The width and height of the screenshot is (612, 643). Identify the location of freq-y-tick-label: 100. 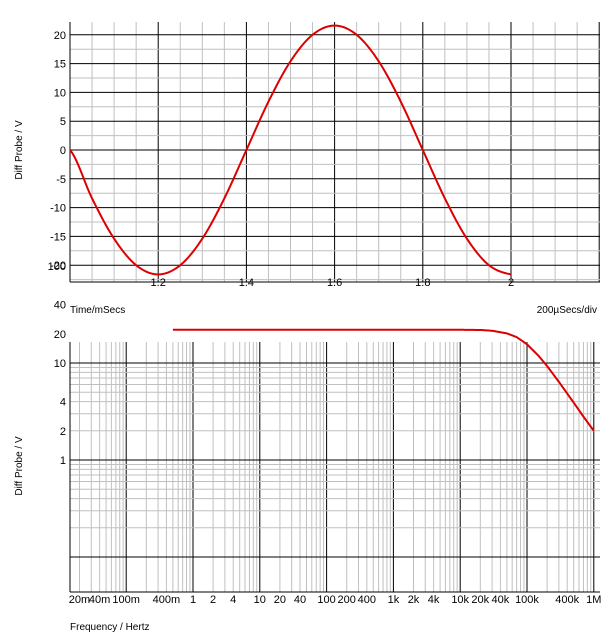
(57, 267).